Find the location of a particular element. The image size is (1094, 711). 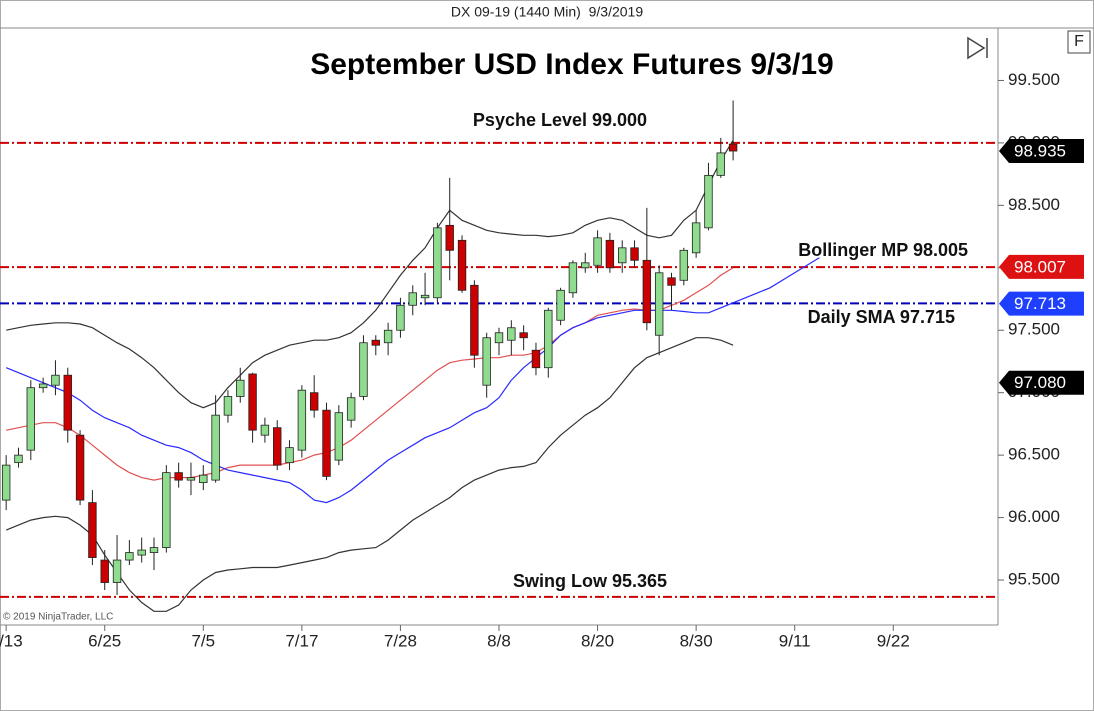

price-tag-label: 98.935 is located at coordinates (1040, 151).